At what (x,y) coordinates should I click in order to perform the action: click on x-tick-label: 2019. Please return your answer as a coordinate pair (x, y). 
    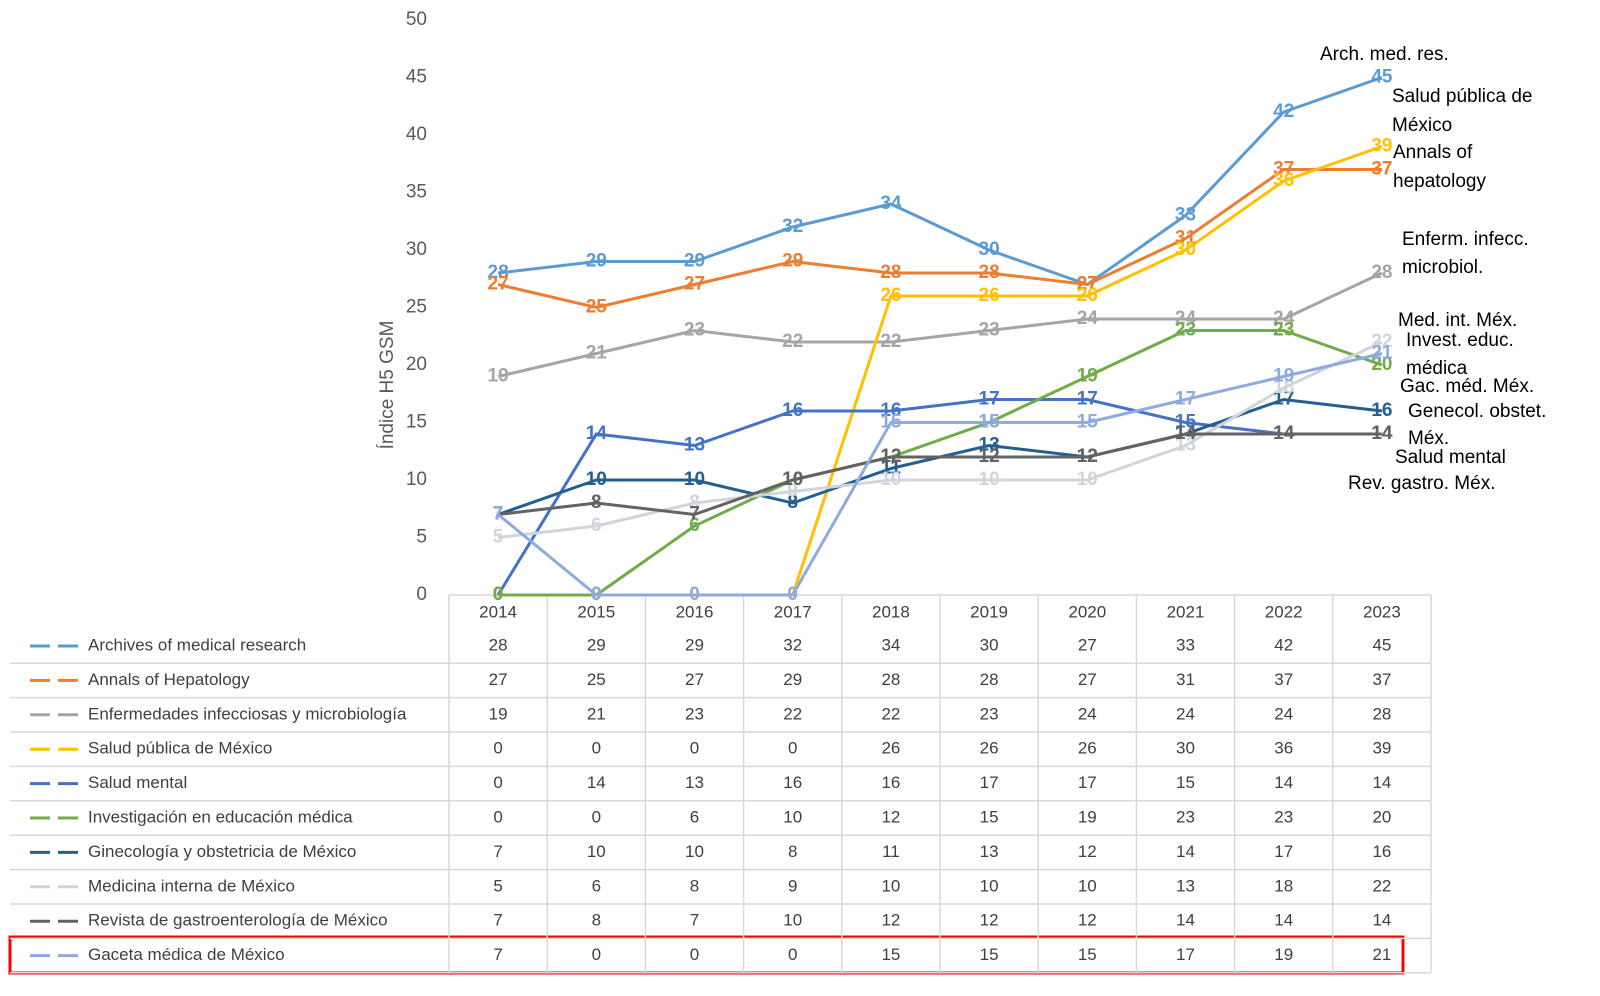
    Looking at the image, I should click on (989, 611).